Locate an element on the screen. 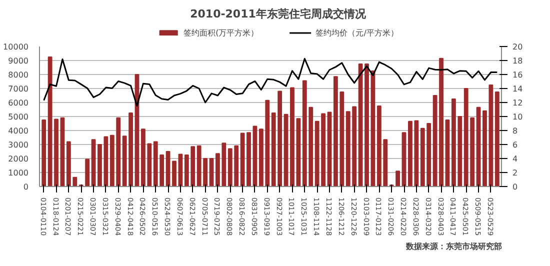 This screenshot has width=550, height=266. y2-tick-label: 4 is located at coordinates (515, 159).